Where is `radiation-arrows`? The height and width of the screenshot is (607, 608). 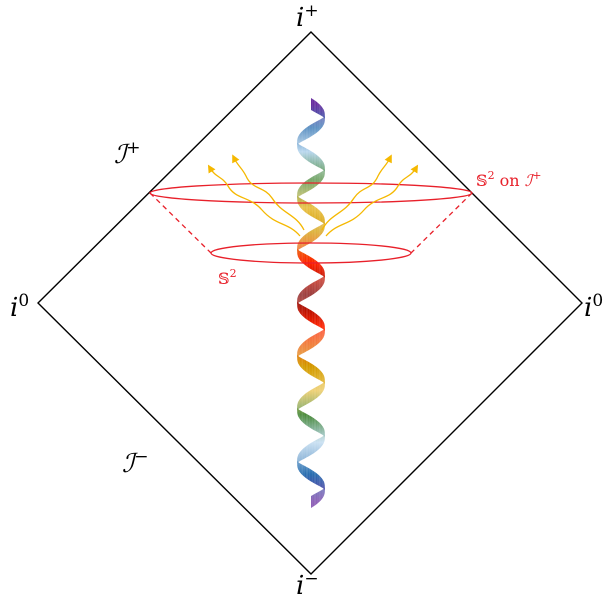
radiation-arrows is located at coordinates (313, 195).